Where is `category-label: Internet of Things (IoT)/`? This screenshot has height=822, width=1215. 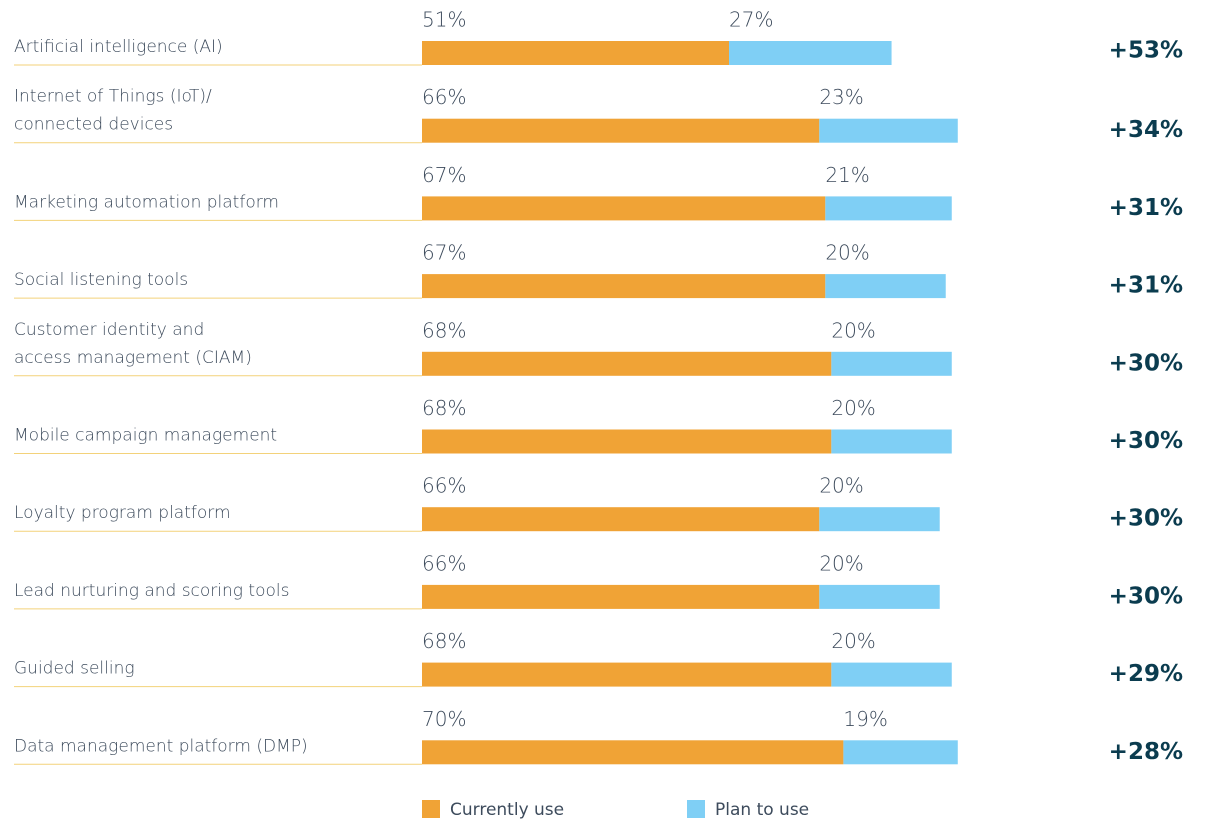
category-label: Internet of Things (IoT)/ is located at coordinates (113, 97).